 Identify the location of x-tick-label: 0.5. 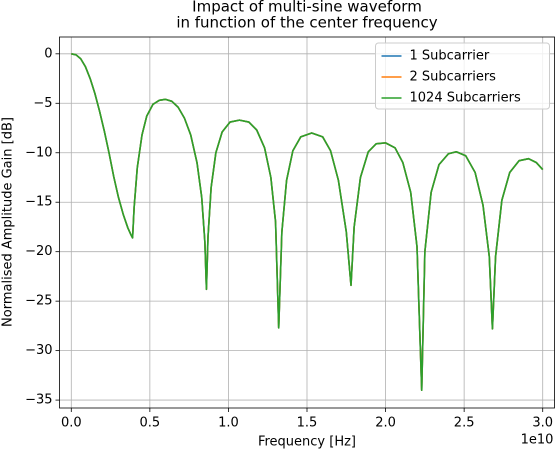
(150, 423).